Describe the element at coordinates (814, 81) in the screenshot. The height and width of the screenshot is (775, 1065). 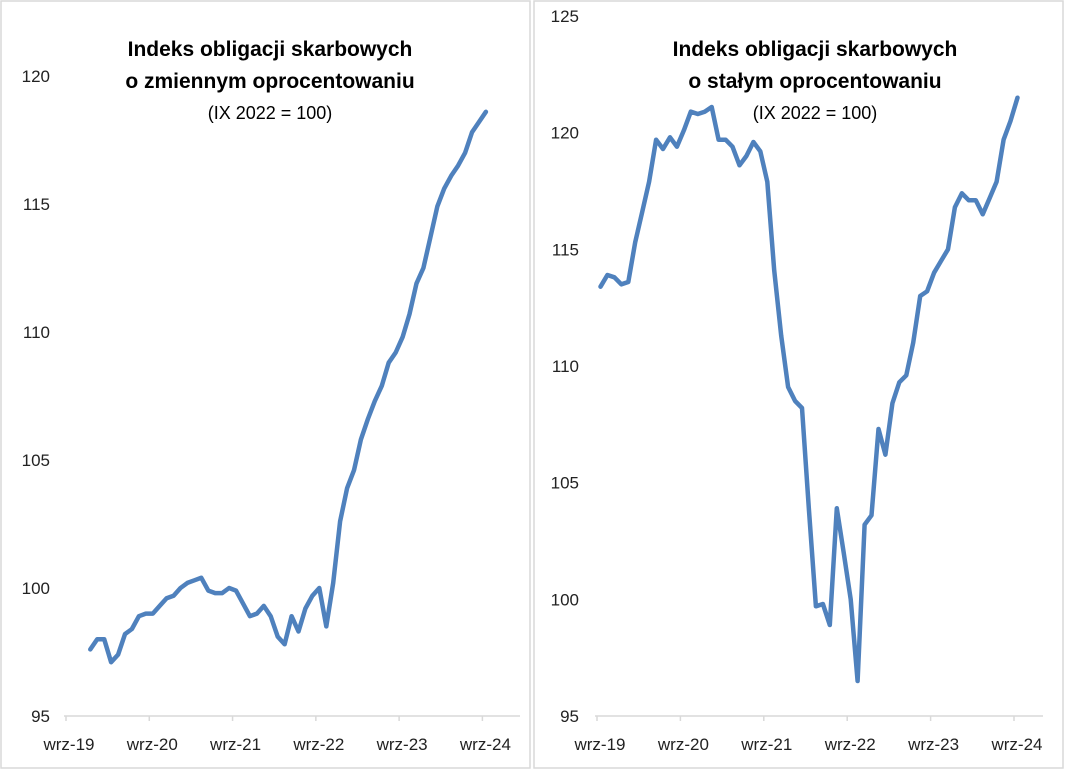
I see `chart-title-line2: o stałym oprocentowaniu` at that location.